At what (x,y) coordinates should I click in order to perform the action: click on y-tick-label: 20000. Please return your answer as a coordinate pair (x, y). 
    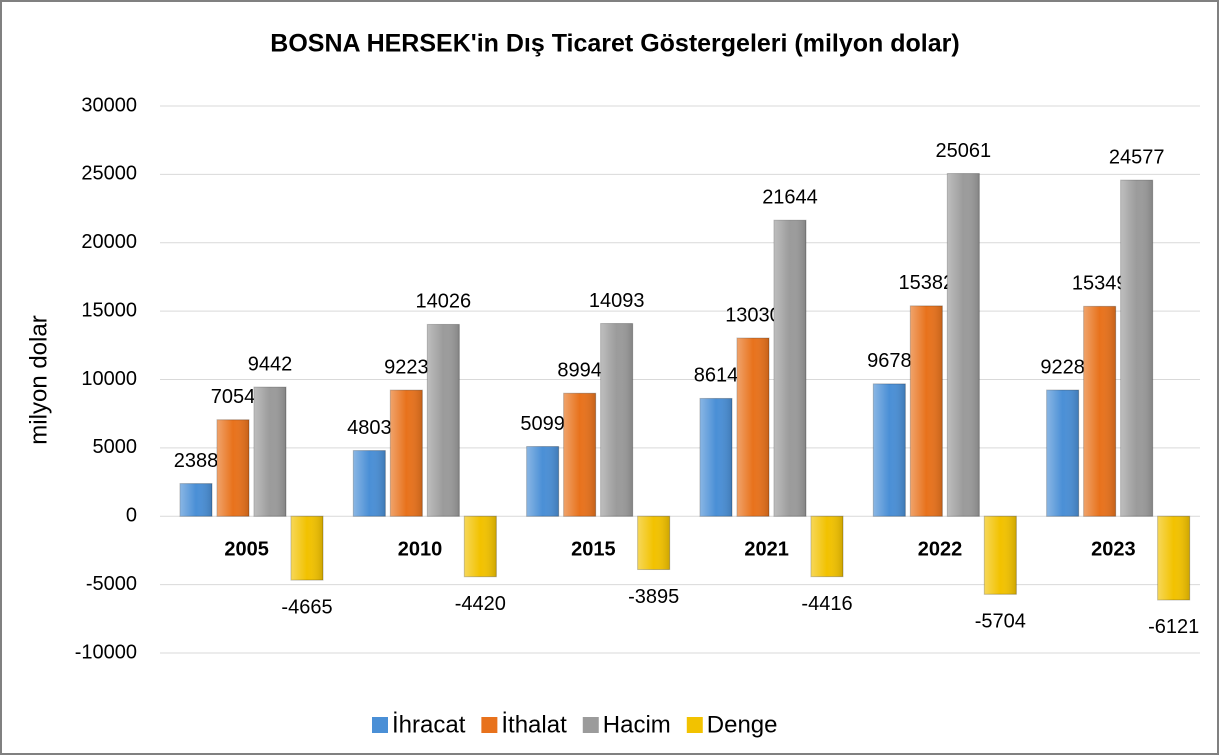
    Looking at the image, I should click on (109, 242).